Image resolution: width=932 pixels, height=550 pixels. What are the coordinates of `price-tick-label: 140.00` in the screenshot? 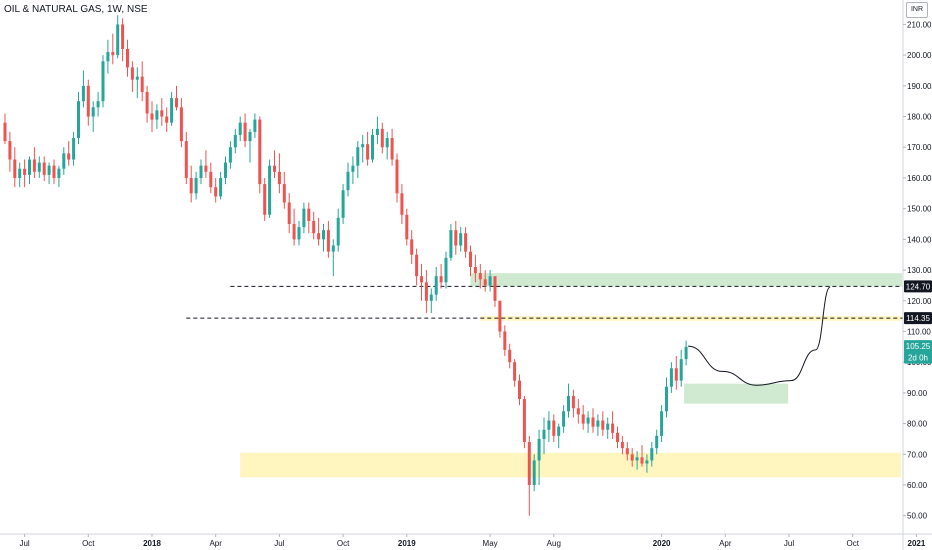 It's located at (919, 239).